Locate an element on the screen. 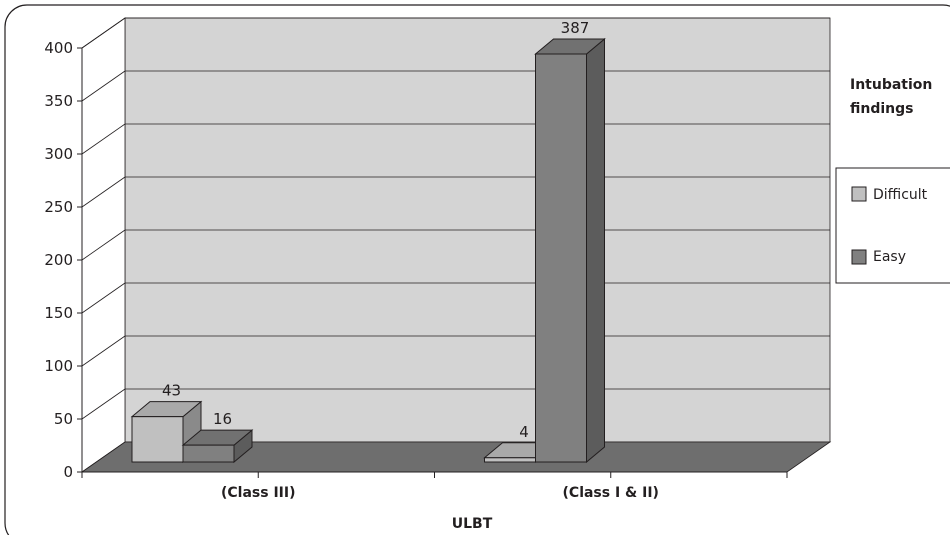 The width and height of the screenshot is (950, 539). legend-title: Intubation is located at coordinates (891, 85).